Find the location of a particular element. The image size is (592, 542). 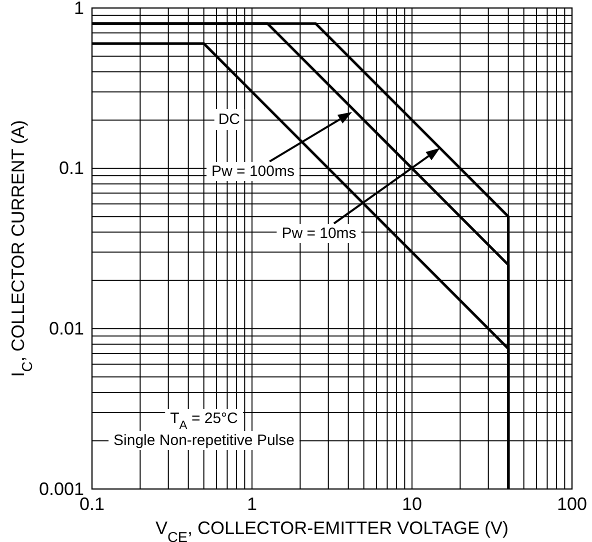

x-tick-label: 10 is located at coordinates (412, 504).